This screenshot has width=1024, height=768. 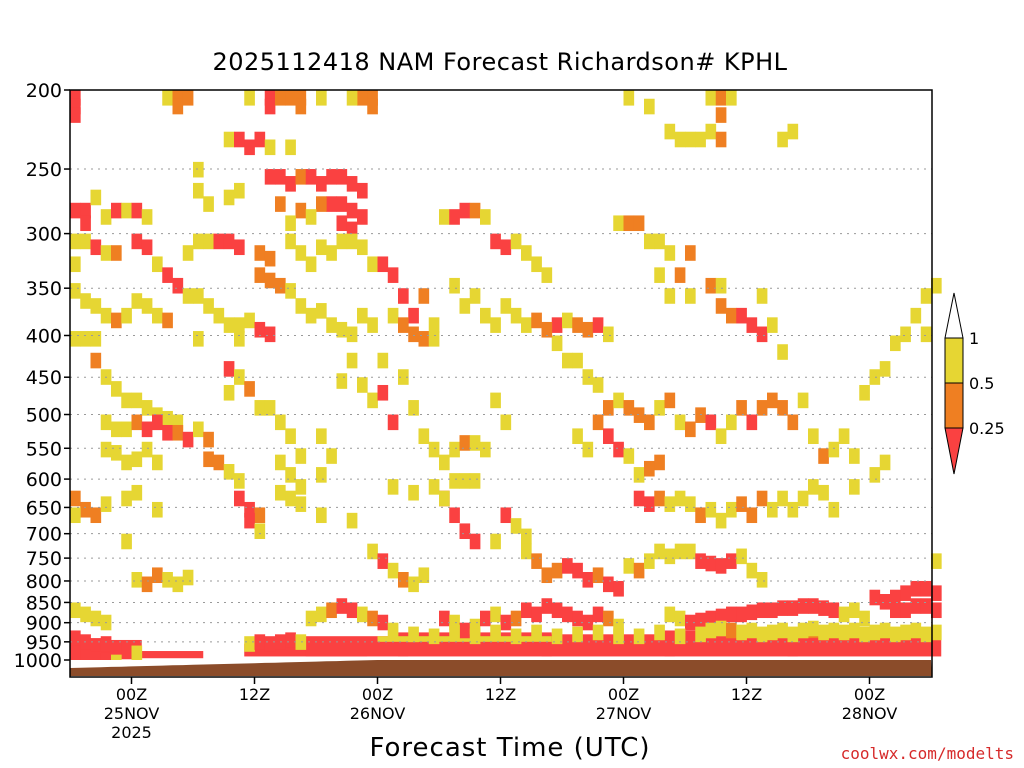 I want to click on y-tick-label: 650, so click(x=44, y=508).